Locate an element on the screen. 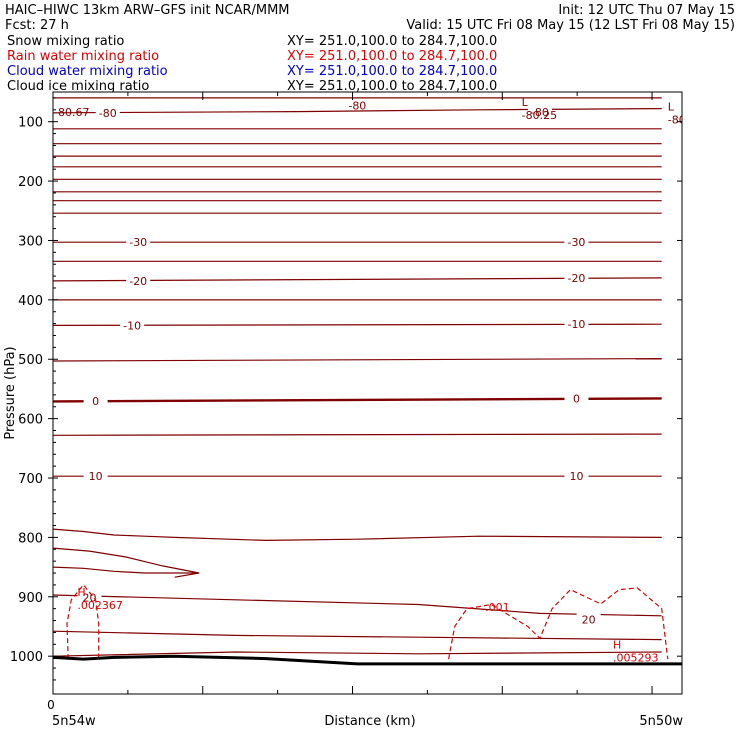 This screenshot has width=740, height=740. extremum-value: -80.25 is located at coordinates (539, 115).